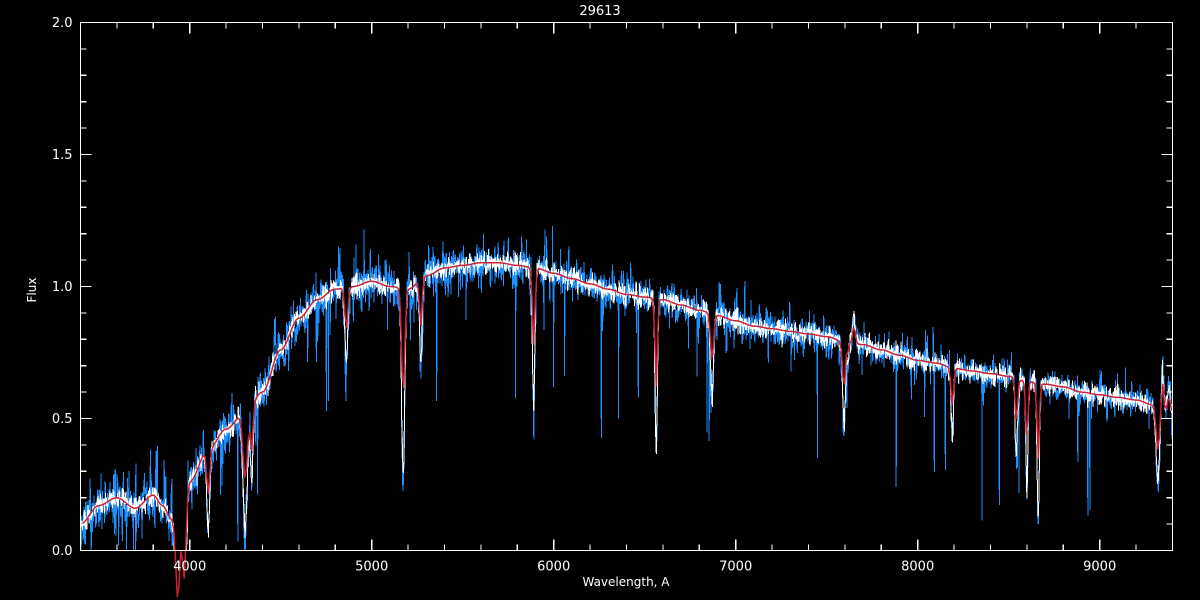 The image size is (1200, 600). Describe the element at coordinates (189, 567) in the screenshot. I see `x-tick-label: 4000` at that location.